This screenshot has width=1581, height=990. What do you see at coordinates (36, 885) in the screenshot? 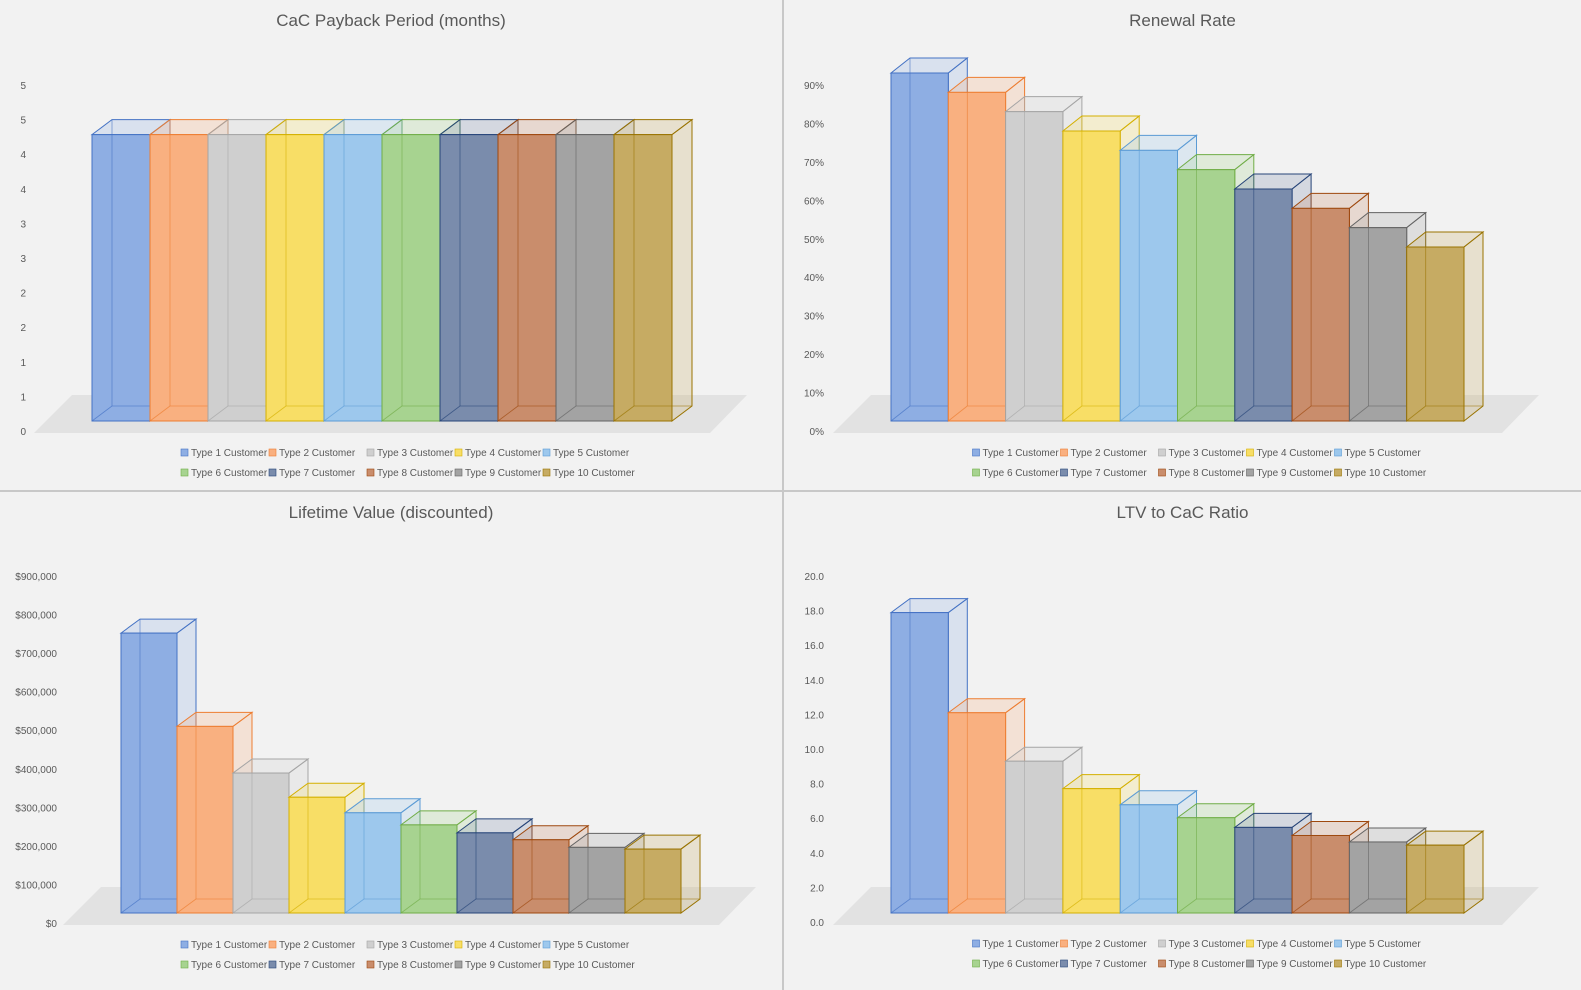
I see `y-tick-label: $100,000` at bounding box center [36, 885].